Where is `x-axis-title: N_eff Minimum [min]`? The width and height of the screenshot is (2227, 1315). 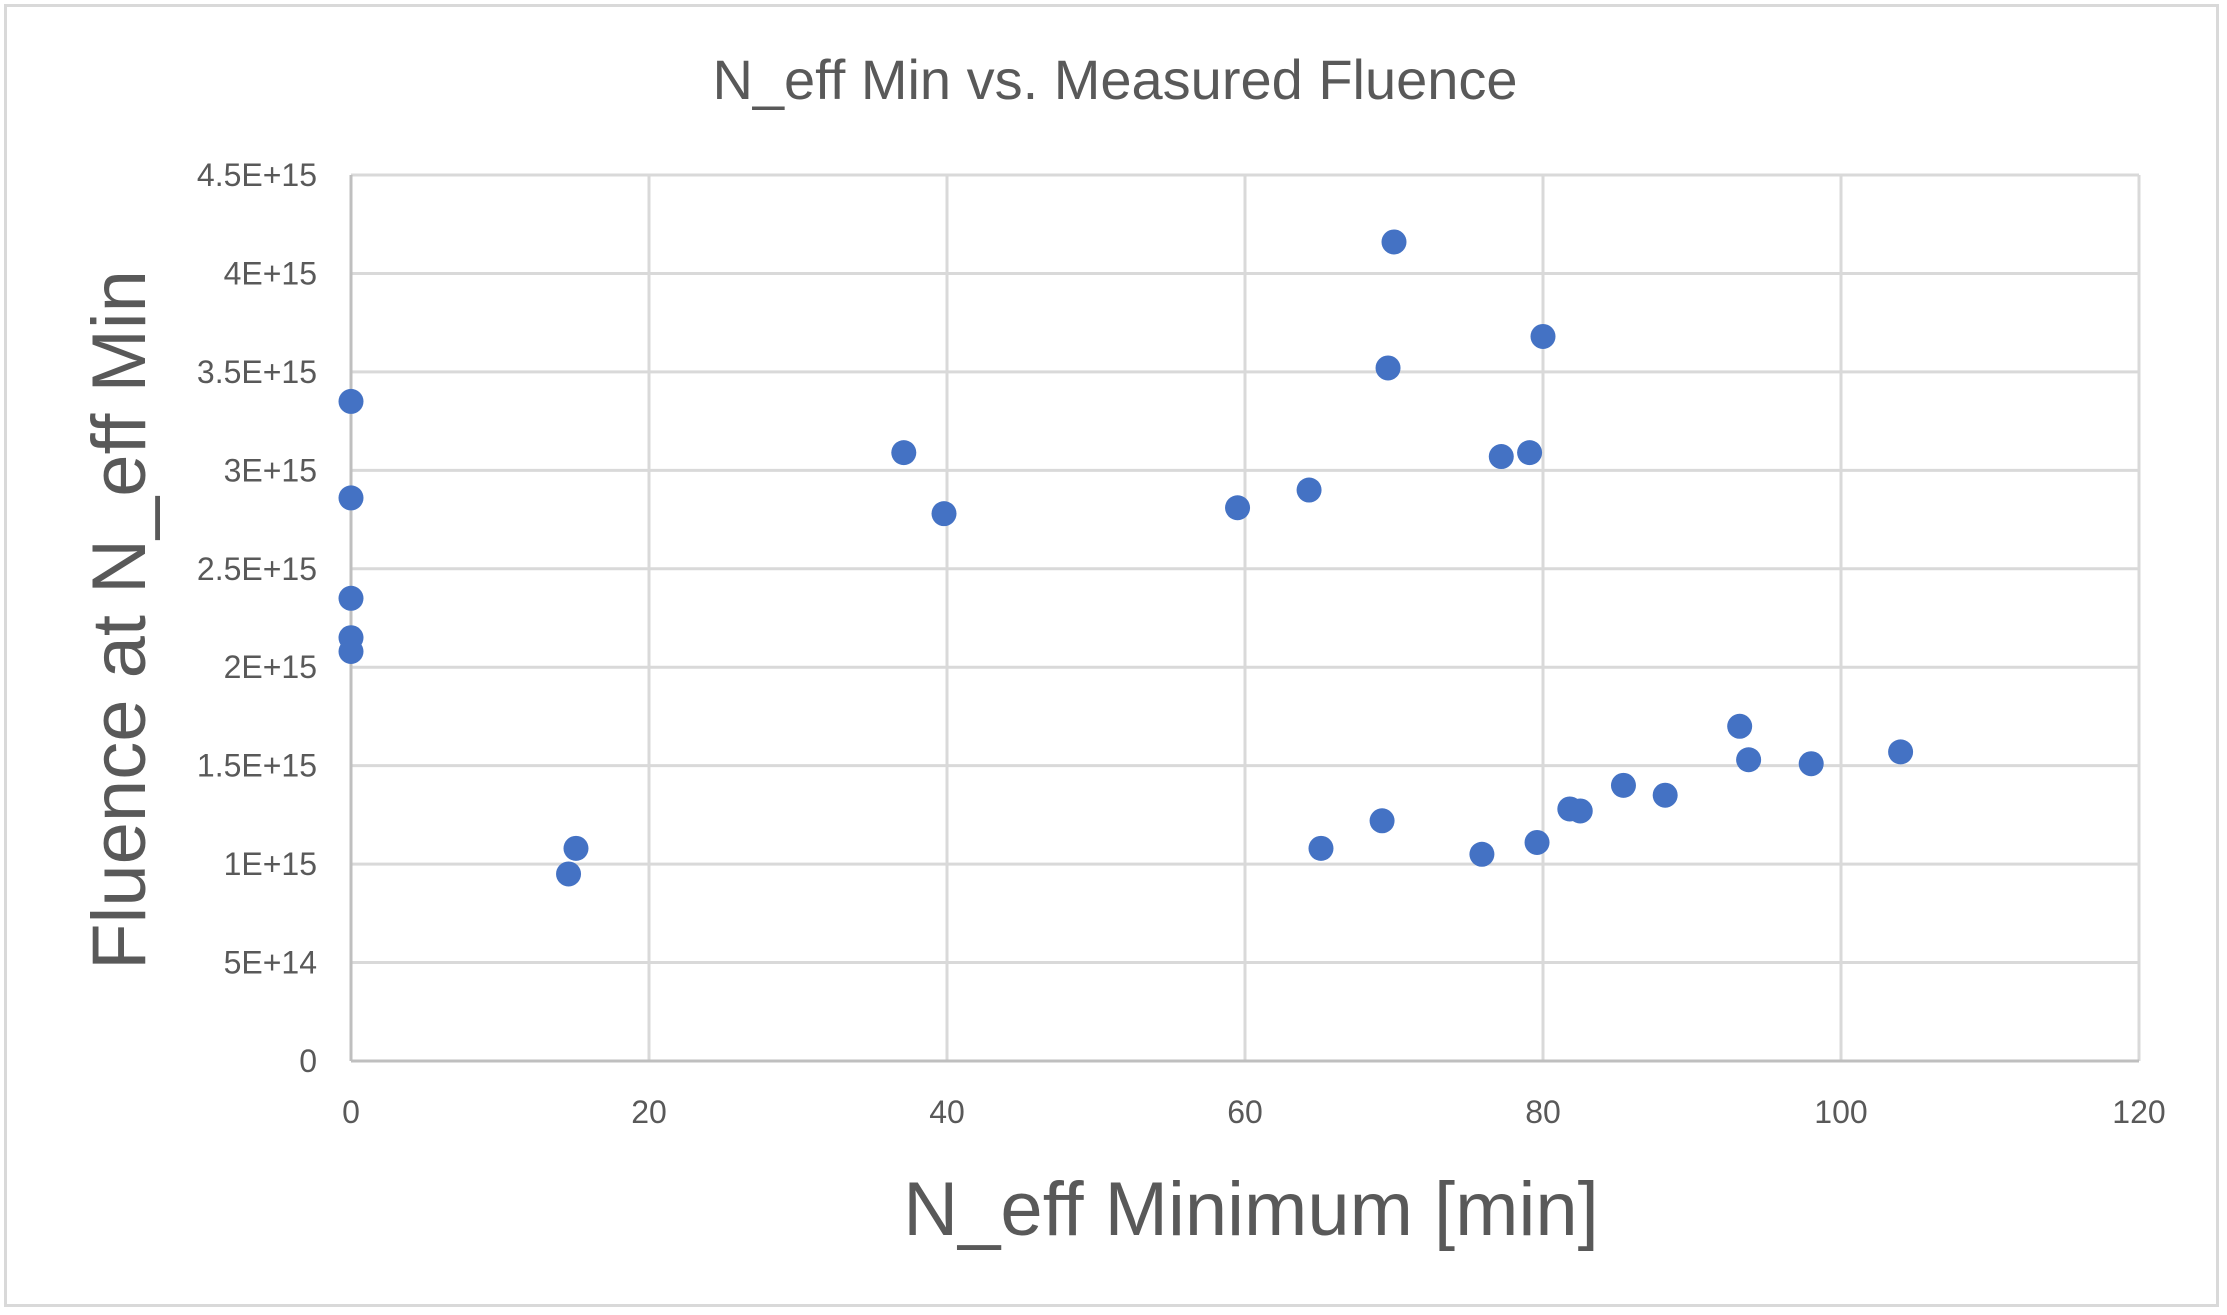 x-axis-title: N_eff Minimum [min] is located at coordinates (1250, 1209).